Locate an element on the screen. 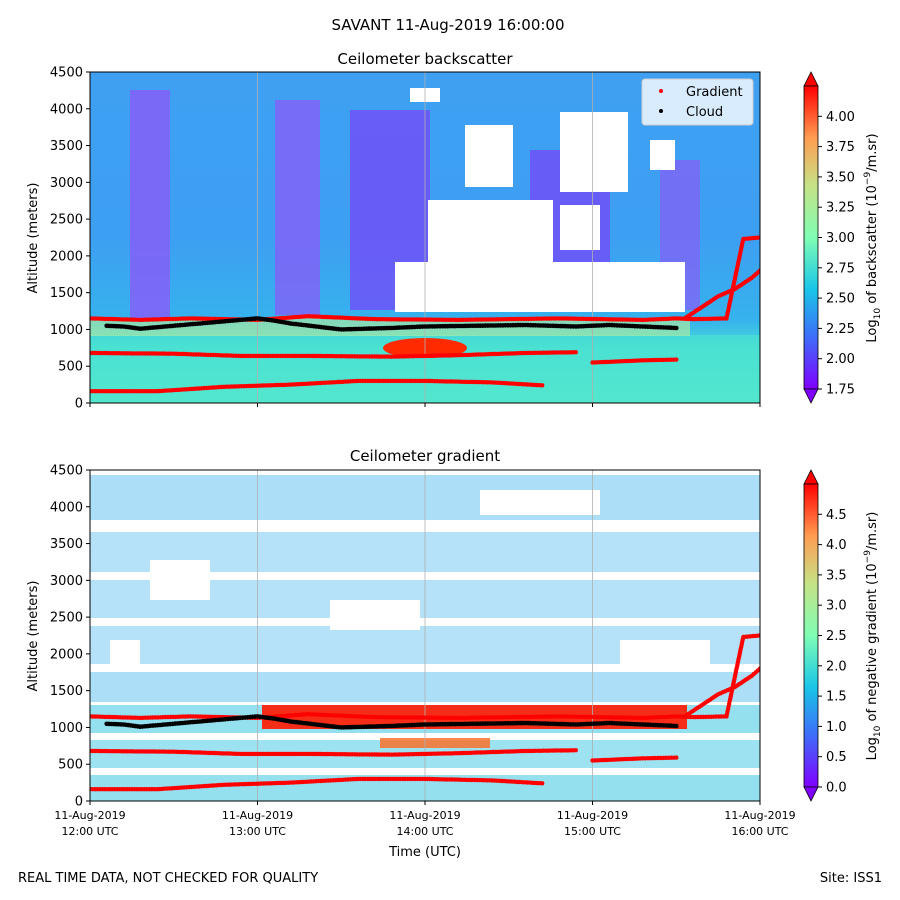 The height and width of the screenshot is (900, 900). gradient-series is located at coordinates (425, 712).